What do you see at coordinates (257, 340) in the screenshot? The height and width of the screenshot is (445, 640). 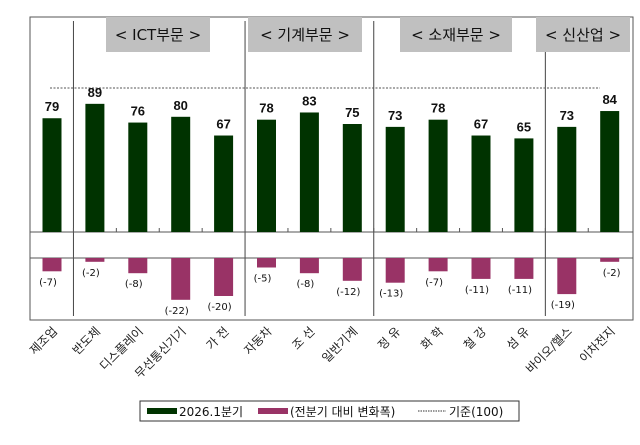 I see `category-label: 자동차` at bounding box center [257, 340].